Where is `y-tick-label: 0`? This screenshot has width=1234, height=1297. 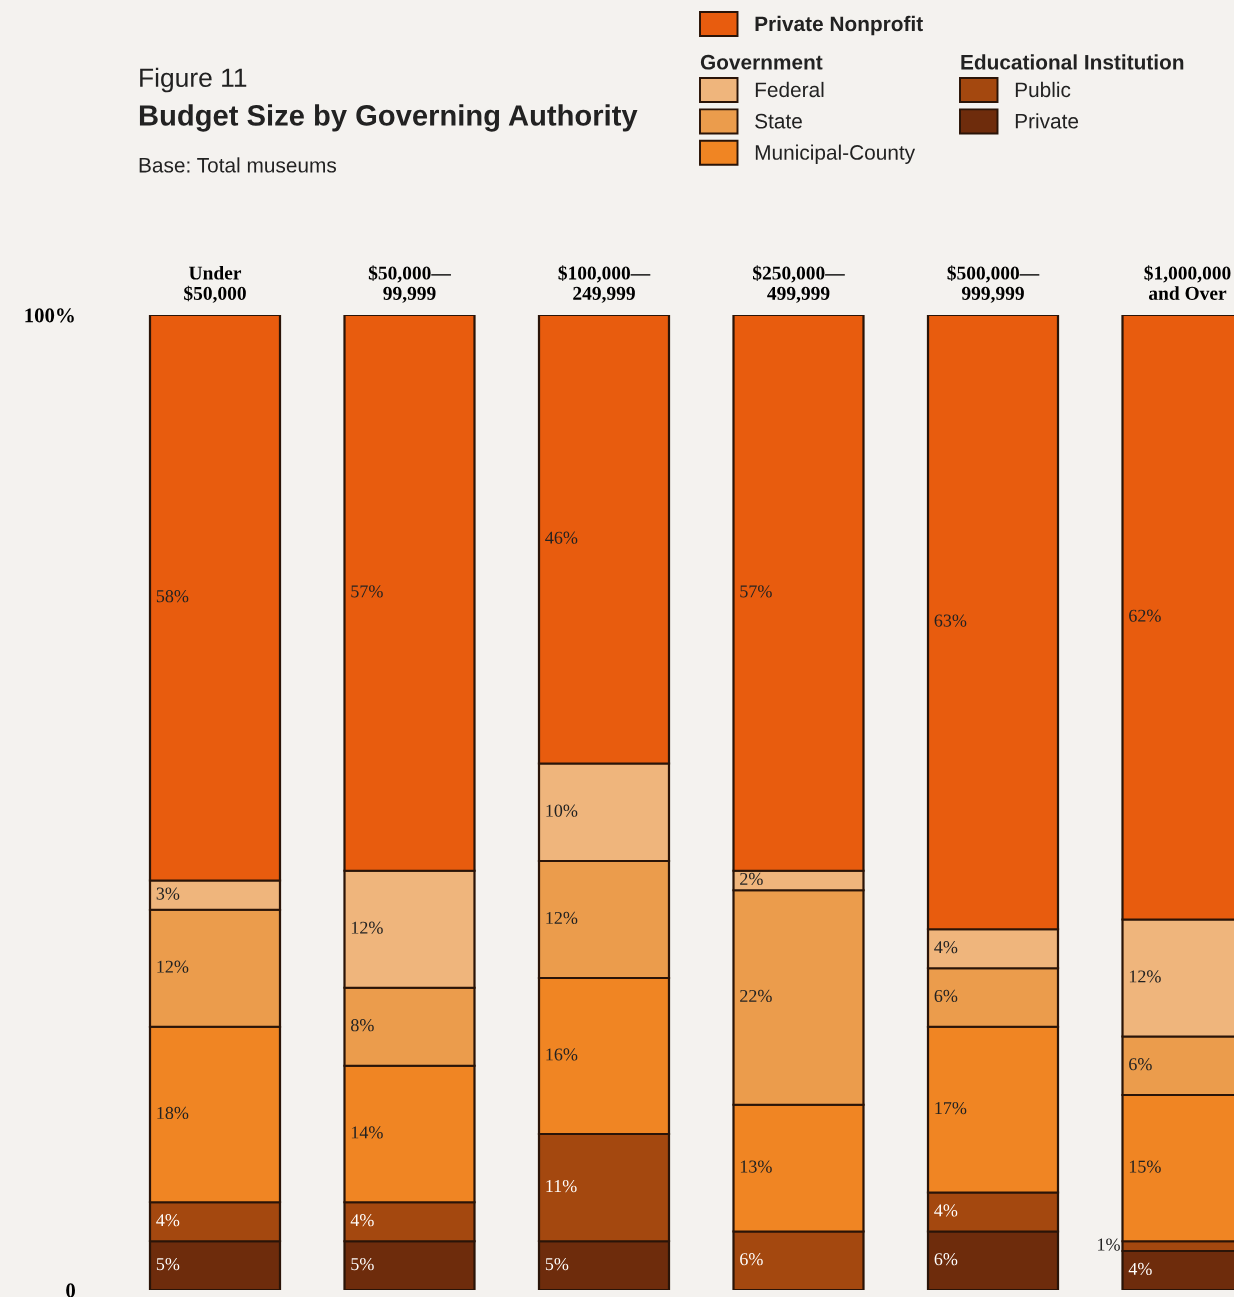 y-tick-label: 0 is located at coordinates (70, 1290).